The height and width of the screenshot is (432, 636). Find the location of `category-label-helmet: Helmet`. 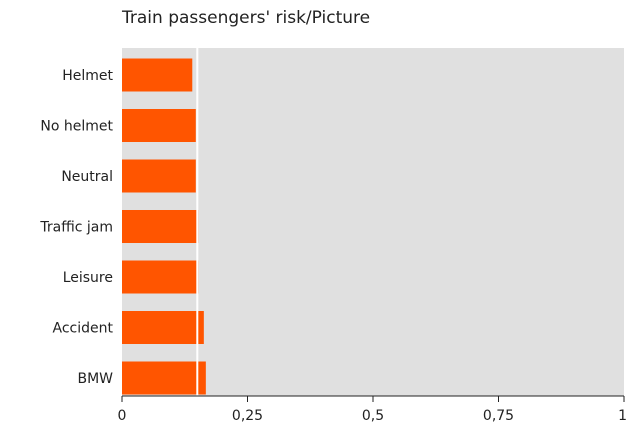

category-label-helmet: Helmet is located at coordinates (87, 76).